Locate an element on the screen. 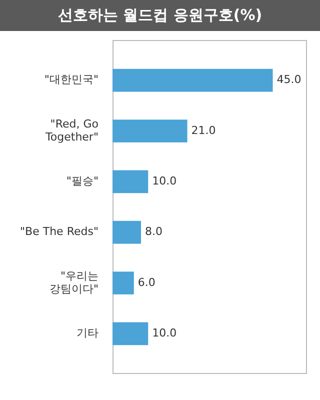 This screenshot has height=400, width=320. data-label: 8.0 is located at coordinates (154, 231).